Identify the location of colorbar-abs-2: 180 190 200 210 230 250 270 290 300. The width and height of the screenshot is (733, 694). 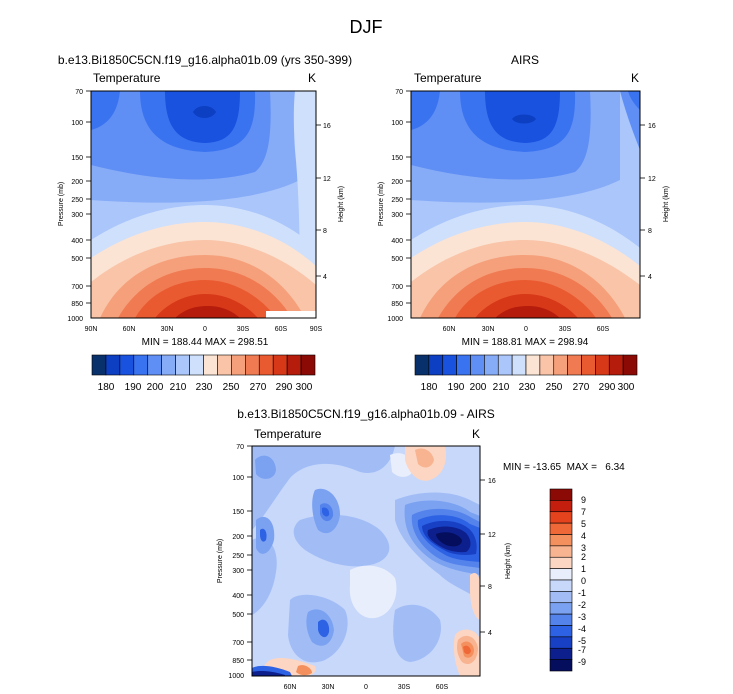
(526, 373).